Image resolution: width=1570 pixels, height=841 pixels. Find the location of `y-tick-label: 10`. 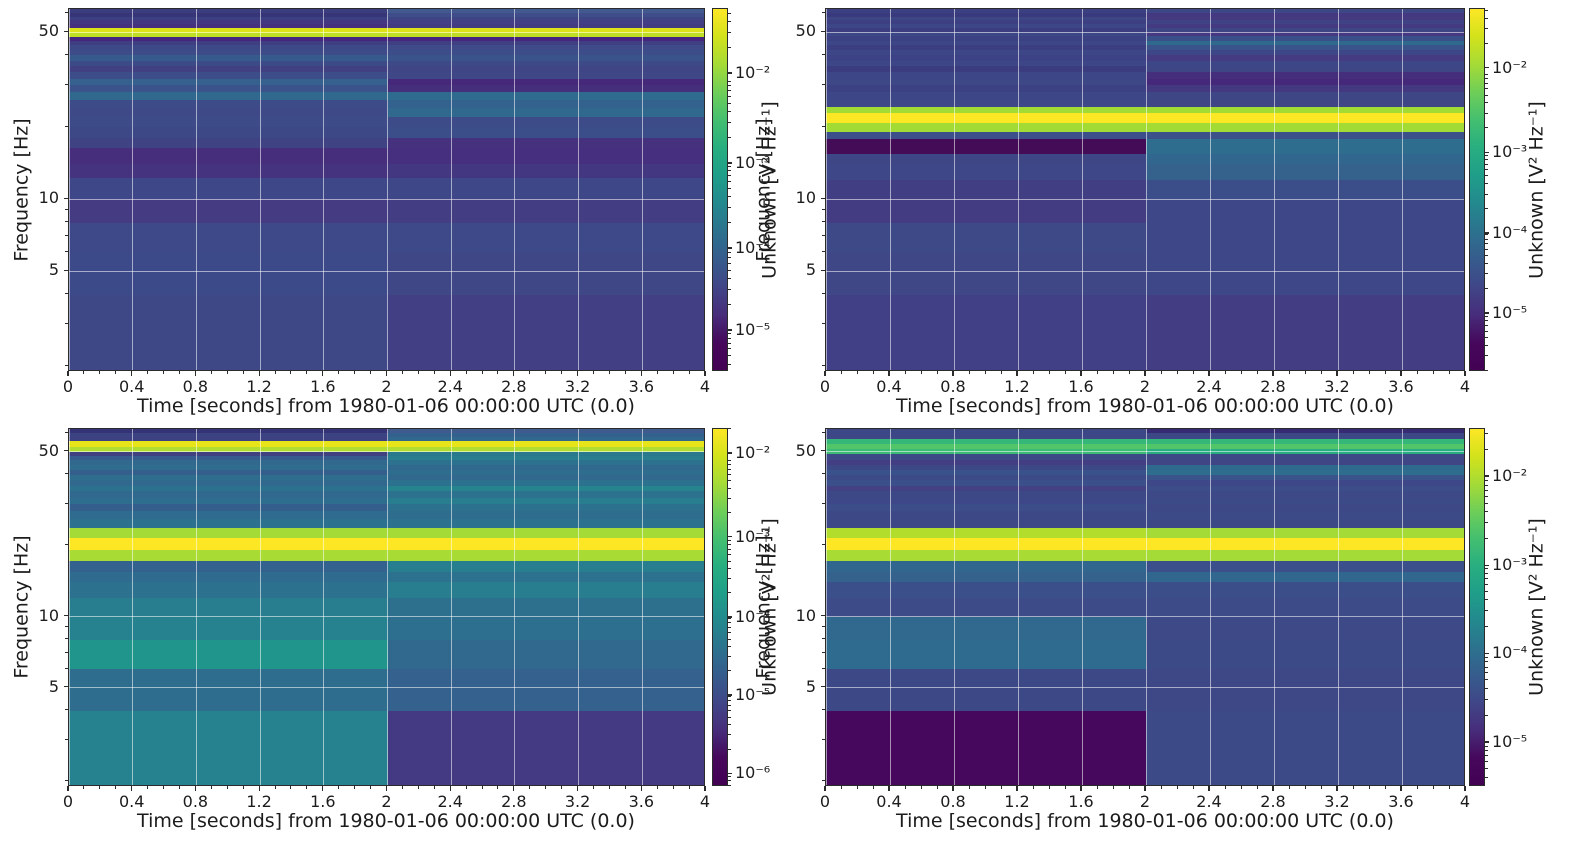

y-tick-label: 10 is located at coordinates (805, 615).